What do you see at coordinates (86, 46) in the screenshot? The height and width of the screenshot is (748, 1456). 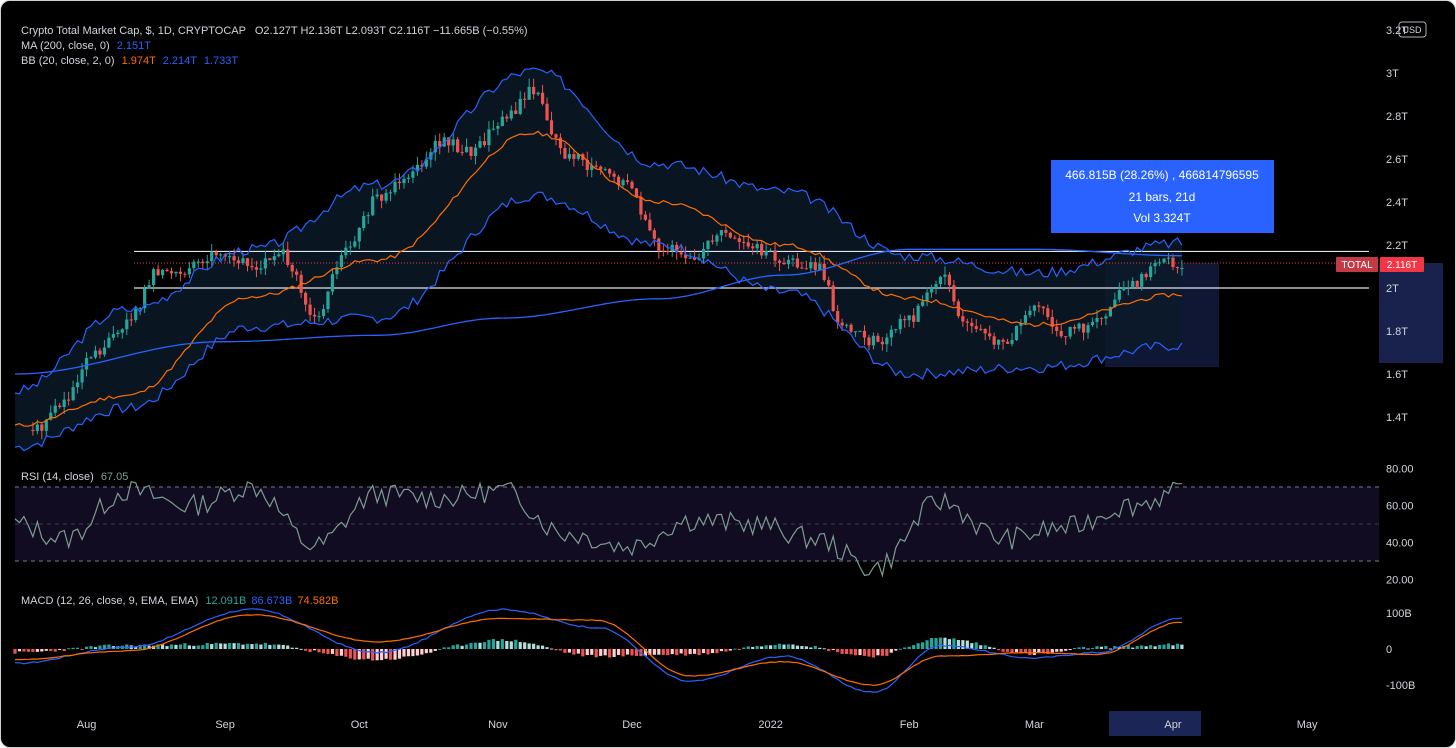 I see `ma-legend: MA (200, close, 0) 2.151T` at bounding box center [86, 46].